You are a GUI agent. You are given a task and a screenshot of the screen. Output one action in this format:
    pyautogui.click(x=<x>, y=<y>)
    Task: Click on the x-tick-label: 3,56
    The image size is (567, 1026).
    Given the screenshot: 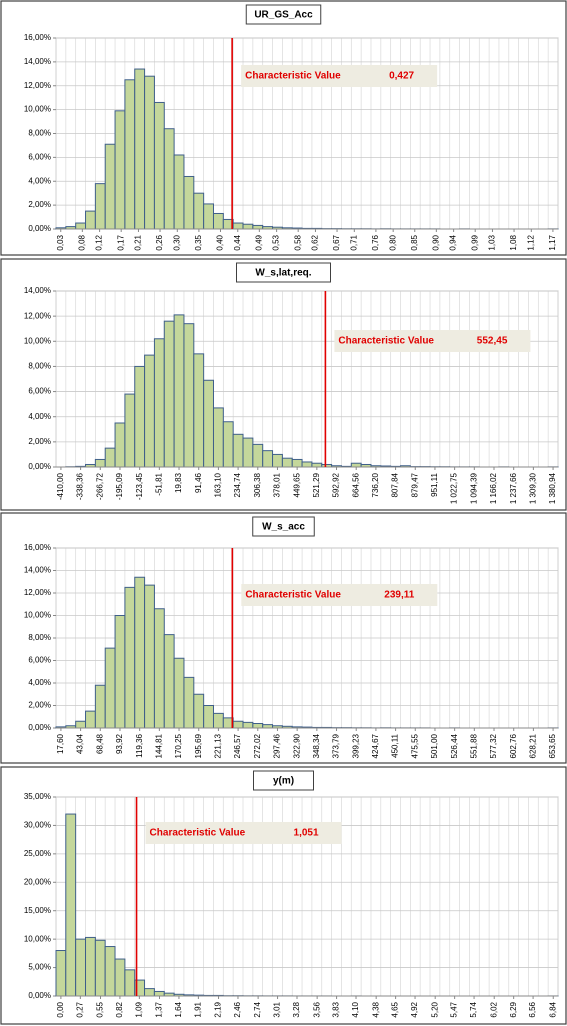 What is the action you would take?
    pyautogui.click(x=316, y=1009)
    